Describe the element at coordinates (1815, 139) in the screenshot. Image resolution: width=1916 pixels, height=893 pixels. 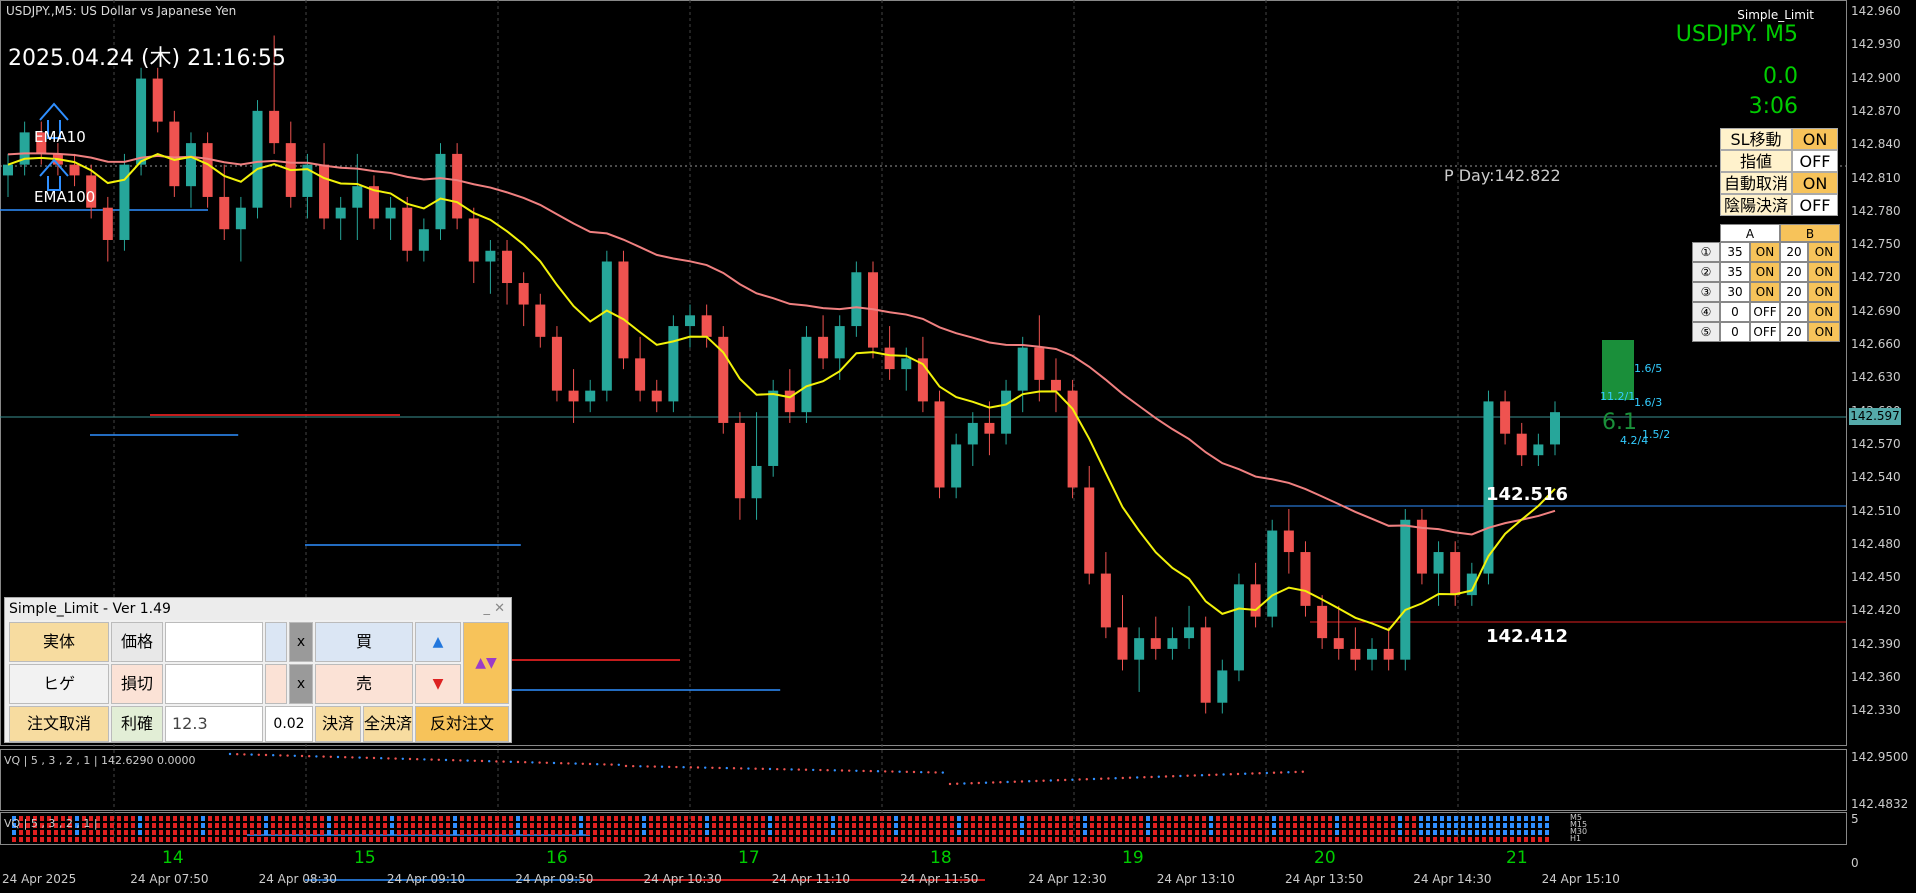
I see `toggle-sl-button: ON` at that location.